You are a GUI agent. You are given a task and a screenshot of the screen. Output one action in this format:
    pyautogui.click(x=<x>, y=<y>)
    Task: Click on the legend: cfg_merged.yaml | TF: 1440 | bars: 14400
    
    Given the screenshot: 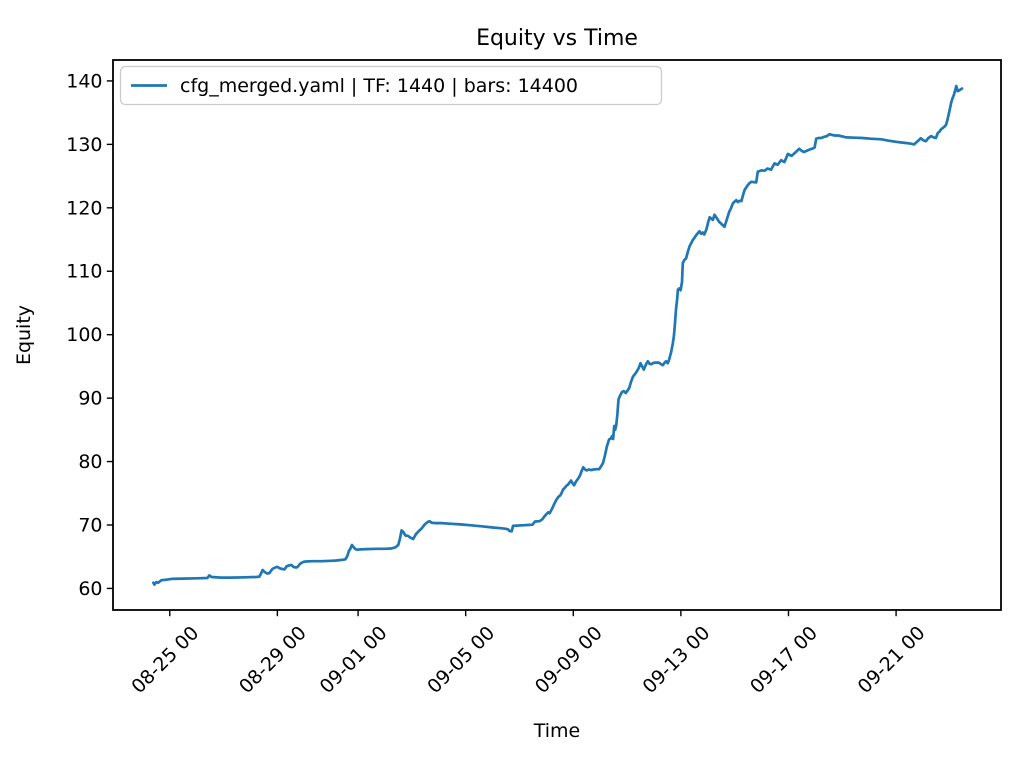 What is the action you would take?
    pyautogui.click(x=391, y=85)
    